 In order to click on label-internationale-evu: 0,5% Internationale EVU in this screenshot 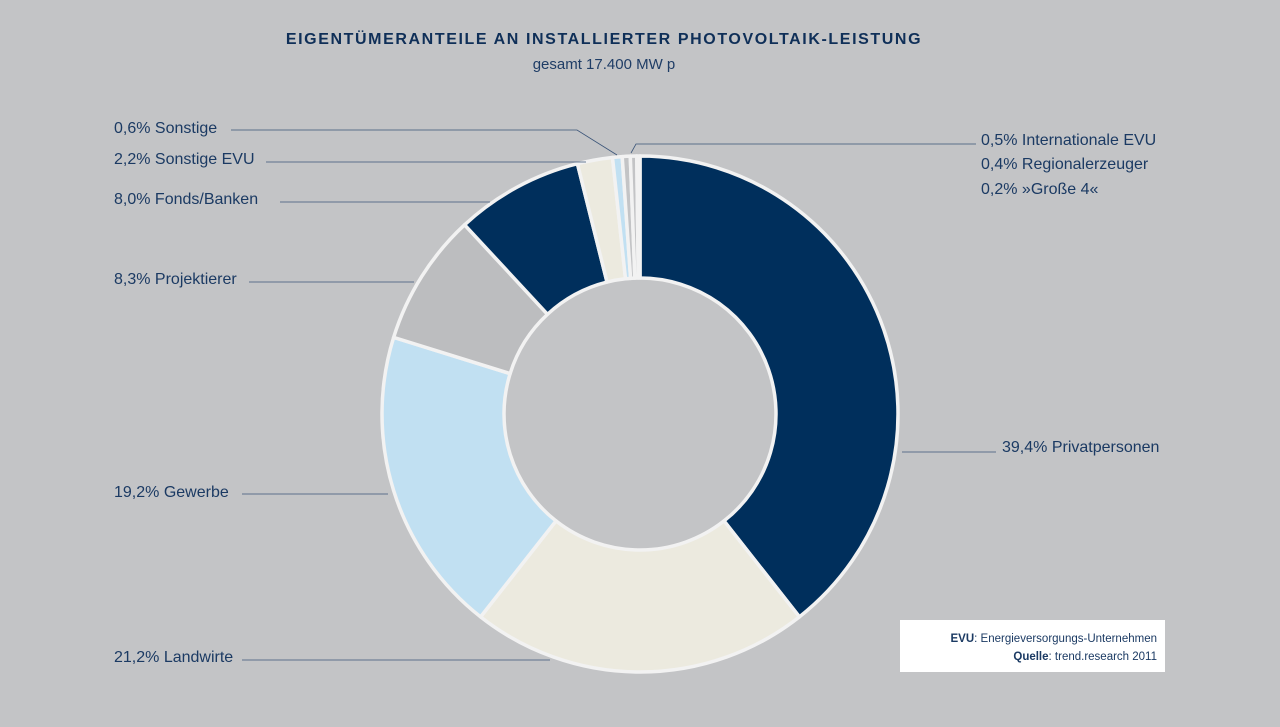, I will do `click(1068, 140)`.